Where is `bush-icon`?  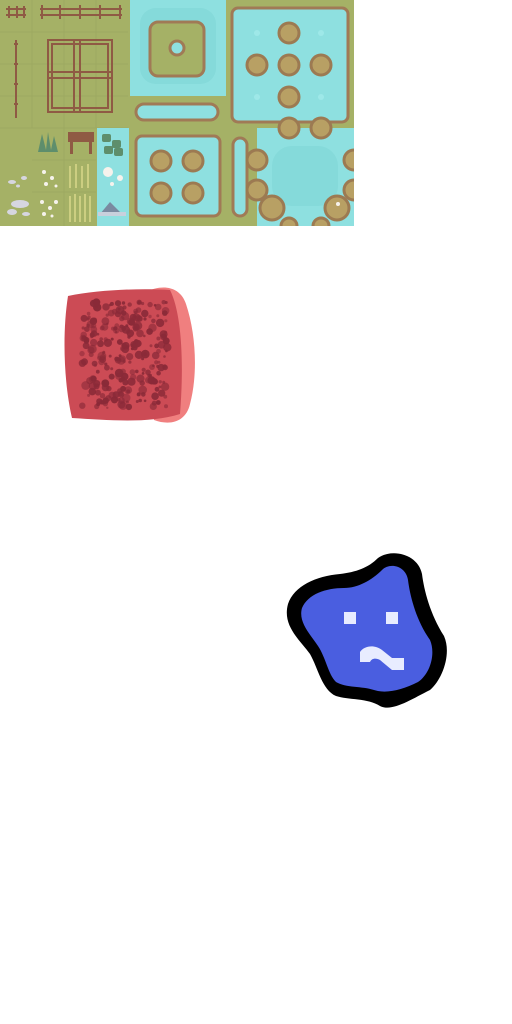
bush-icon is located at coordinates (48, 142).